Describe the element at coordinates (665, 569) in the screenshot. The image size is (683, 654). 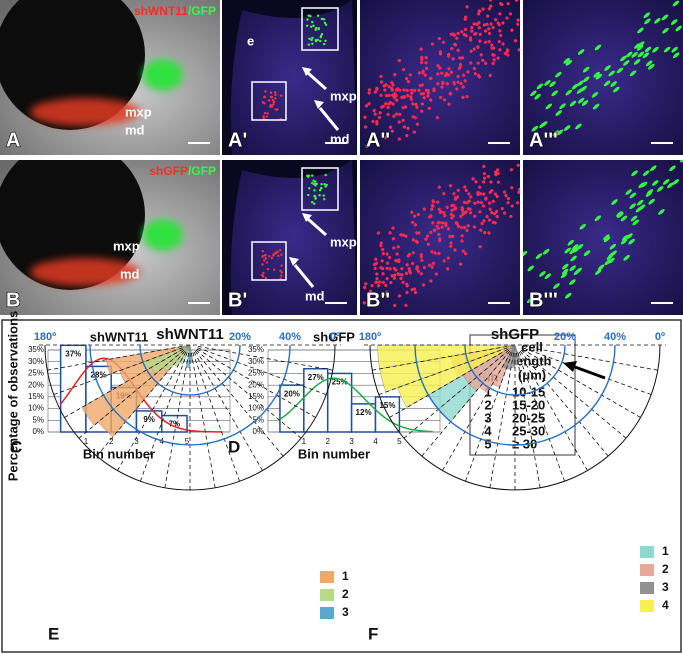
I see `legend-label: 2` at that location.